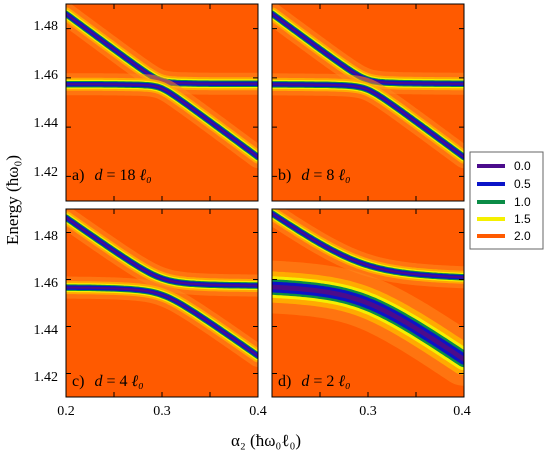  I want to click on panel-b-bands, so click(368, 86).